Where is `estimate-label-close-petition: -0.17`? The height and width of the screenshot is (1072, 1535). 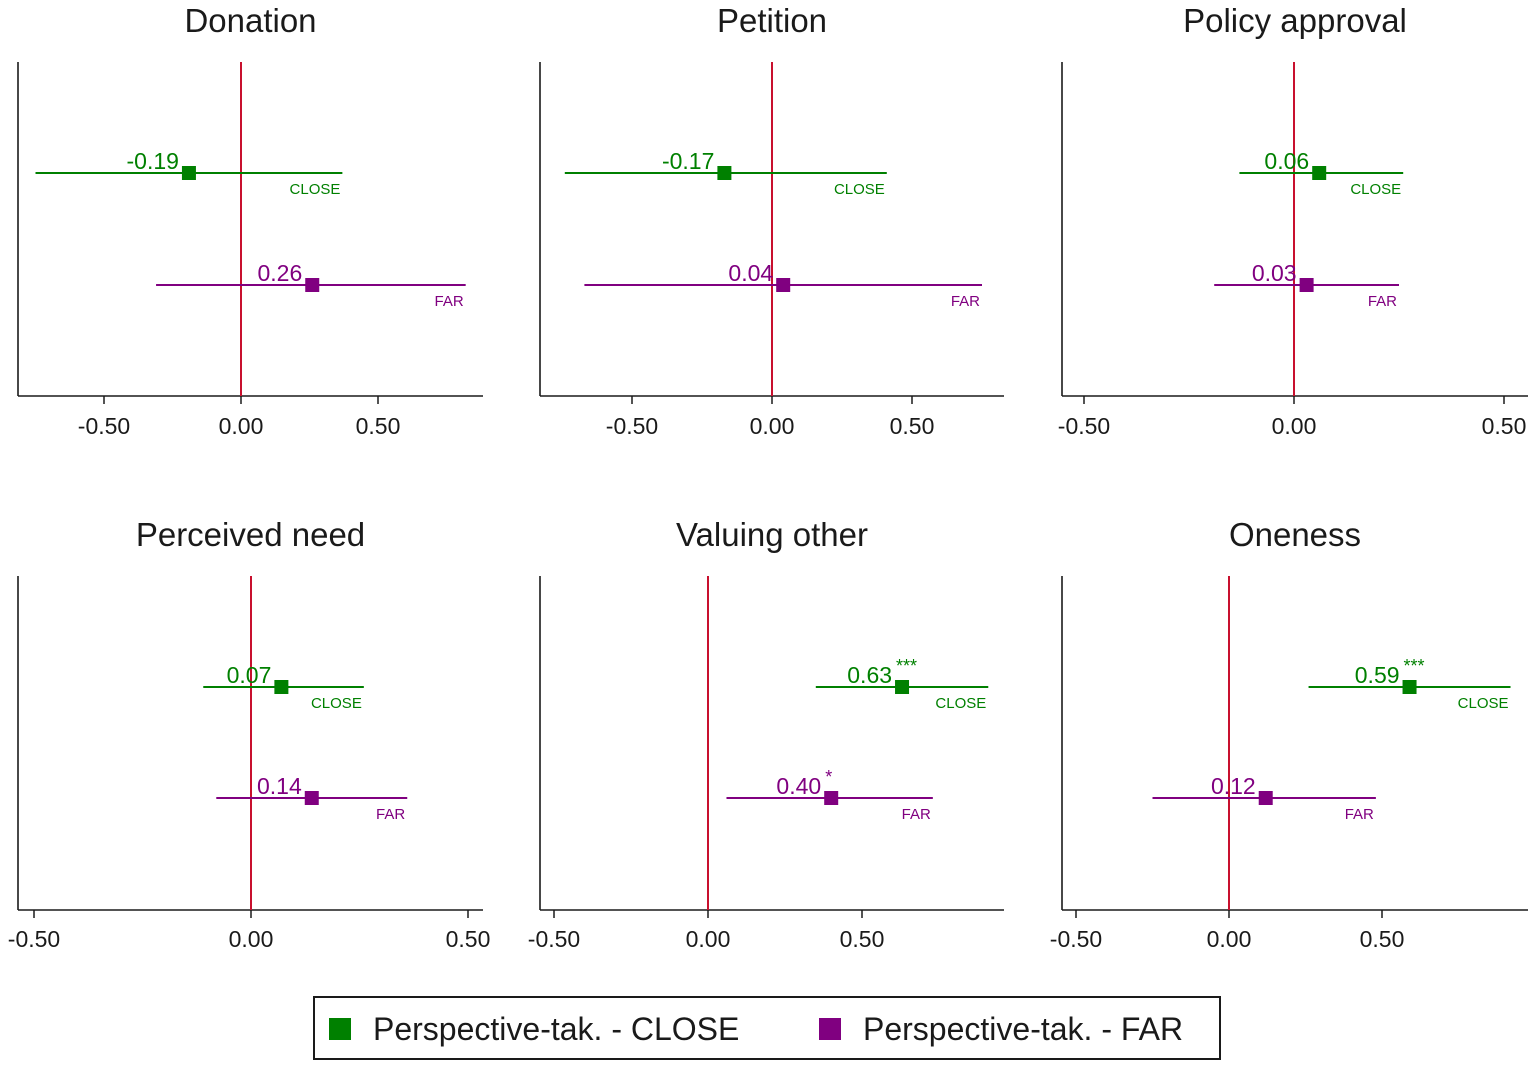 estimate-label-close-petition: -0.17 is located at coordinates (688, 161).